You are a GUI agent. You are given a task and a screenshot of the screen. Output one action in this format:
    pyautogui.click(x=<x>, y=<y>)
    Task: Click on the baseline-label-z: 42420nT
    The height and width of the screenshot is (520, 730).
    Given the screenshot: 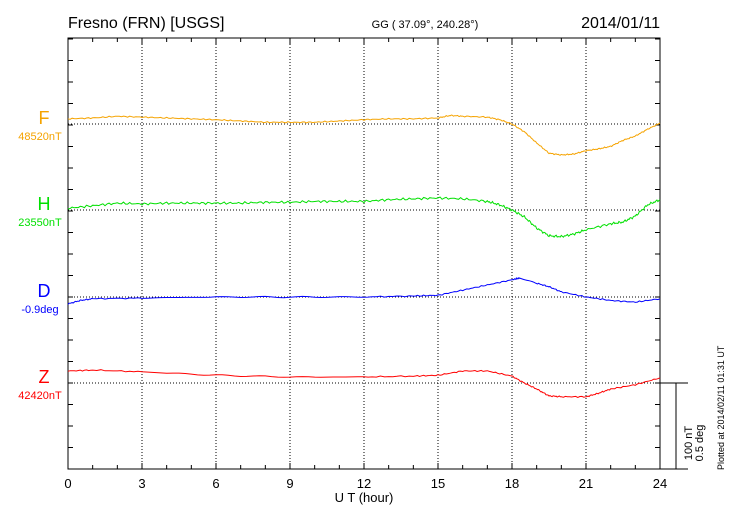 What is the action you would take?
    pyautogui.click(x=40, y=396)
    